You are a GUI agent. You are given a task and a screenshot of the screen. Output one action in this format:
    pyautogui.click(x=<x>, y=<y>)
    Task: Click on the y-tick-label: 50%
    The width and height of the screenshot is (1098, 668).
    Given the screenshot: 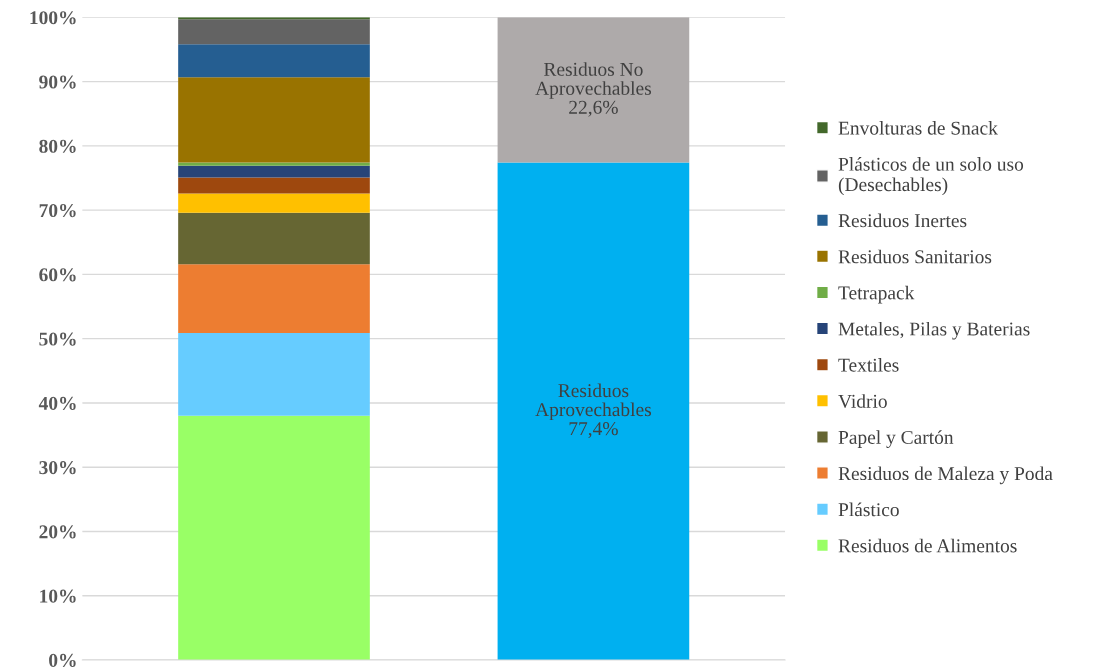 What is the action you would take?
    pyautogui.click(x=57, y=339)
    